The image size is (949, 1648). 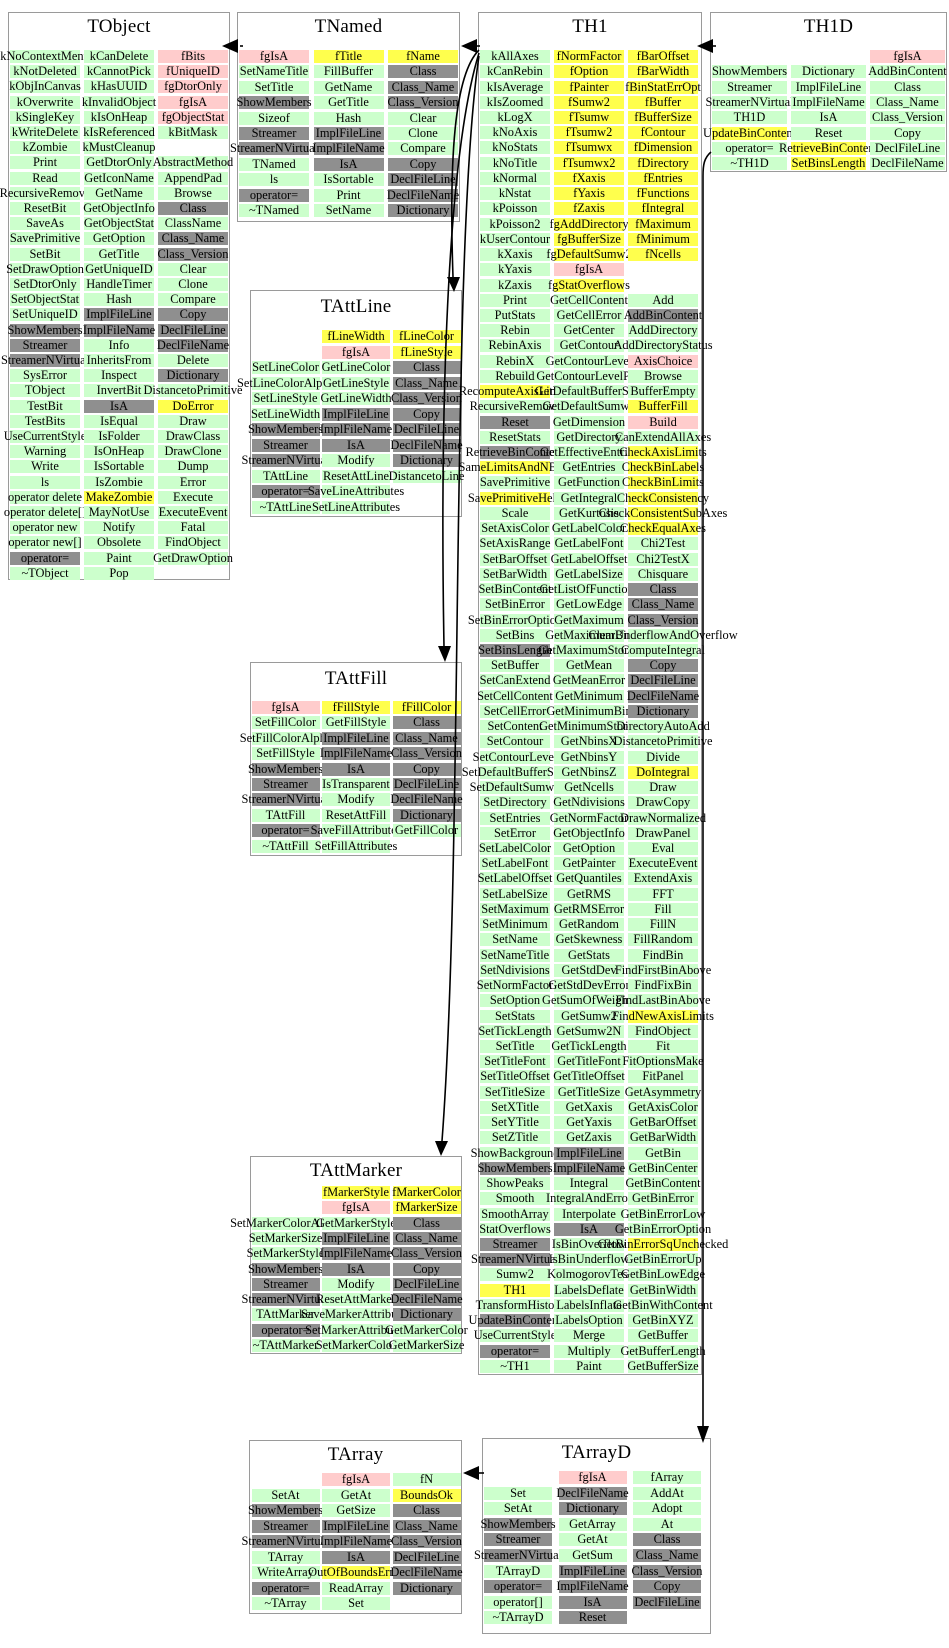 What do you see at coordinates (423, 149) in the screenshot?
I see `member-cell-tnamed-Compare: Compare` at bounding box center [423, 149].